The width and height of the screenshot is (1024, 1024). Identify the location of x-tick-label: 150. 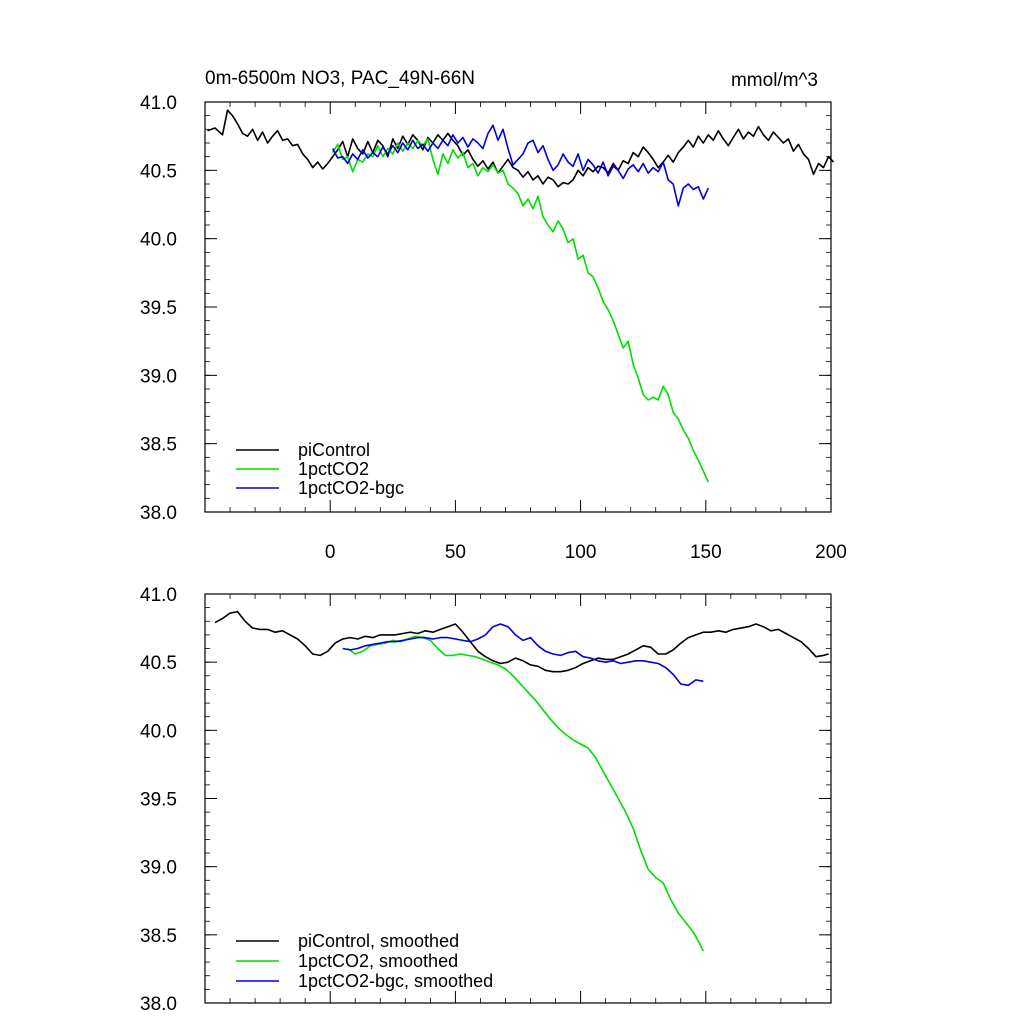
(706, 552).